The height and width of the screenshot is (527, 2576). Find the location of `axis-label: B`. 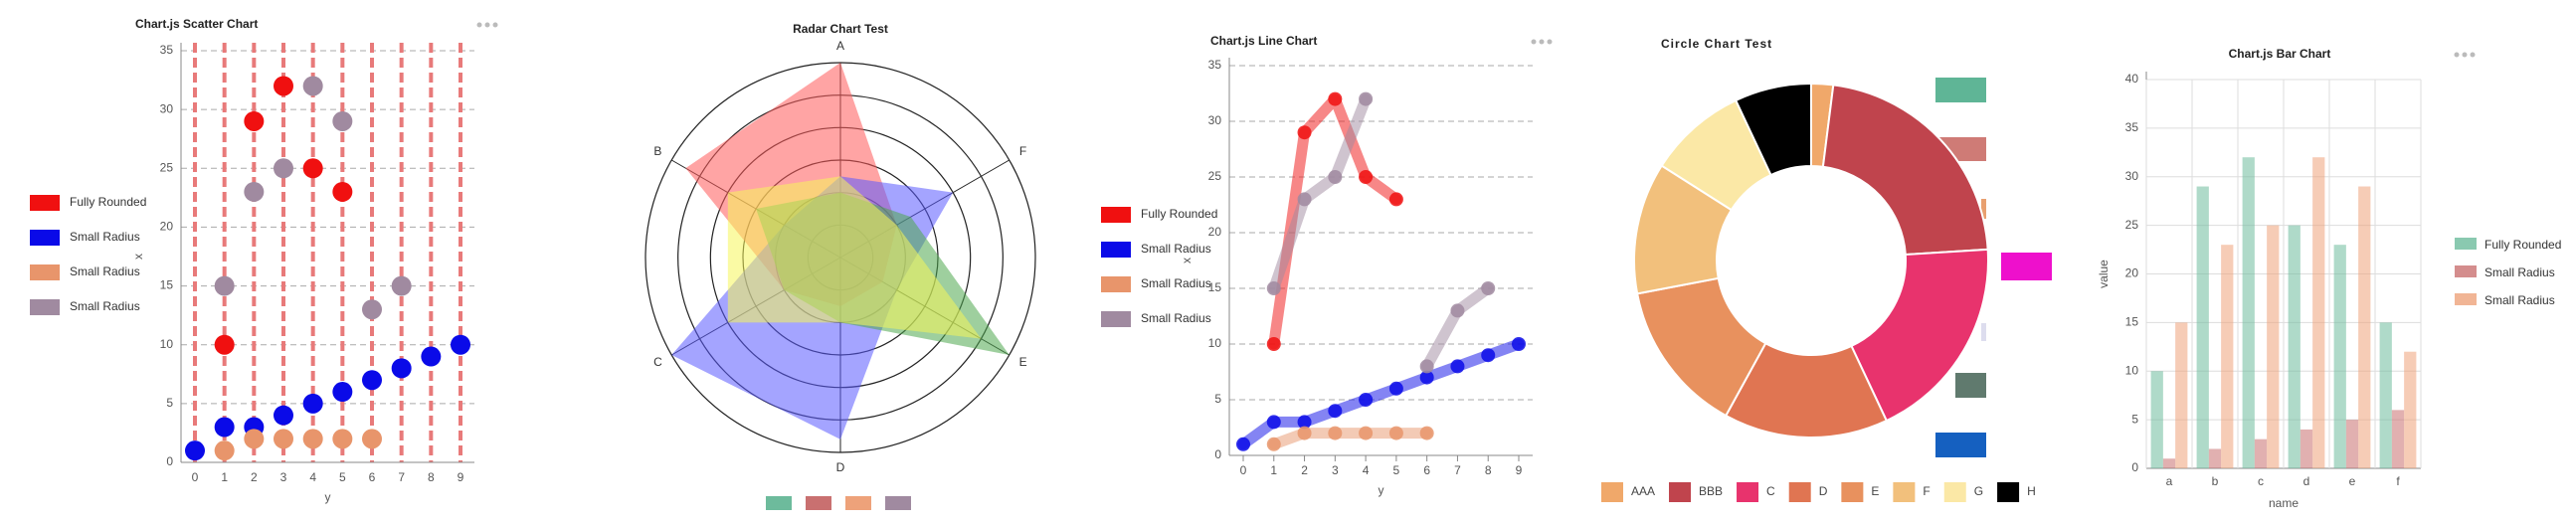

axis-label: B is located at coordinates (657, 151).